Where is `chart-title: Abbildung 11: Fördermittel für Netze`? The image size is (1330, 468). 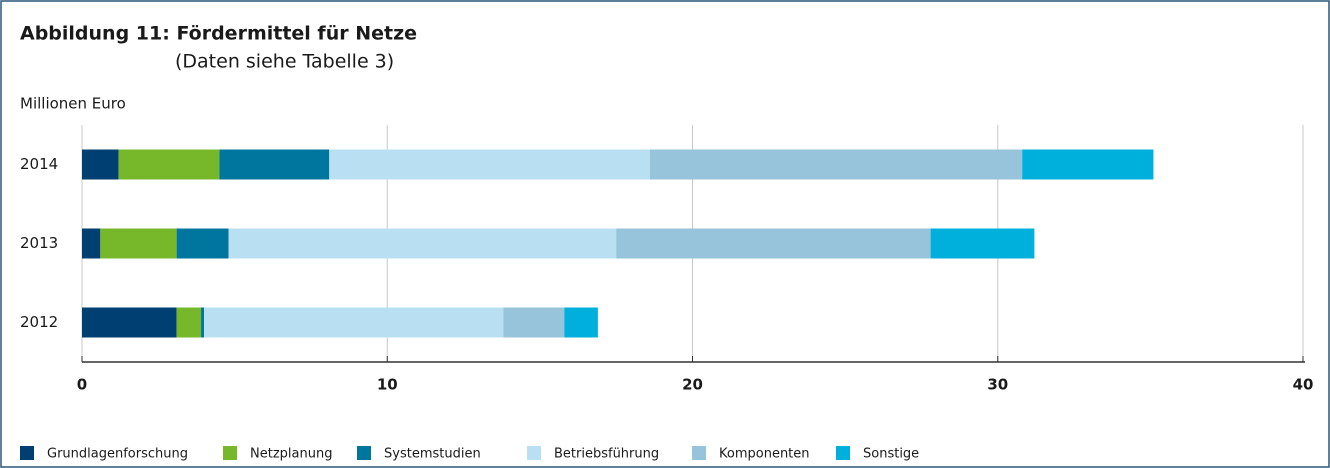
chart-title: Abbildung 11: Fördermittel für Netze is located at coordinates (218, 34).